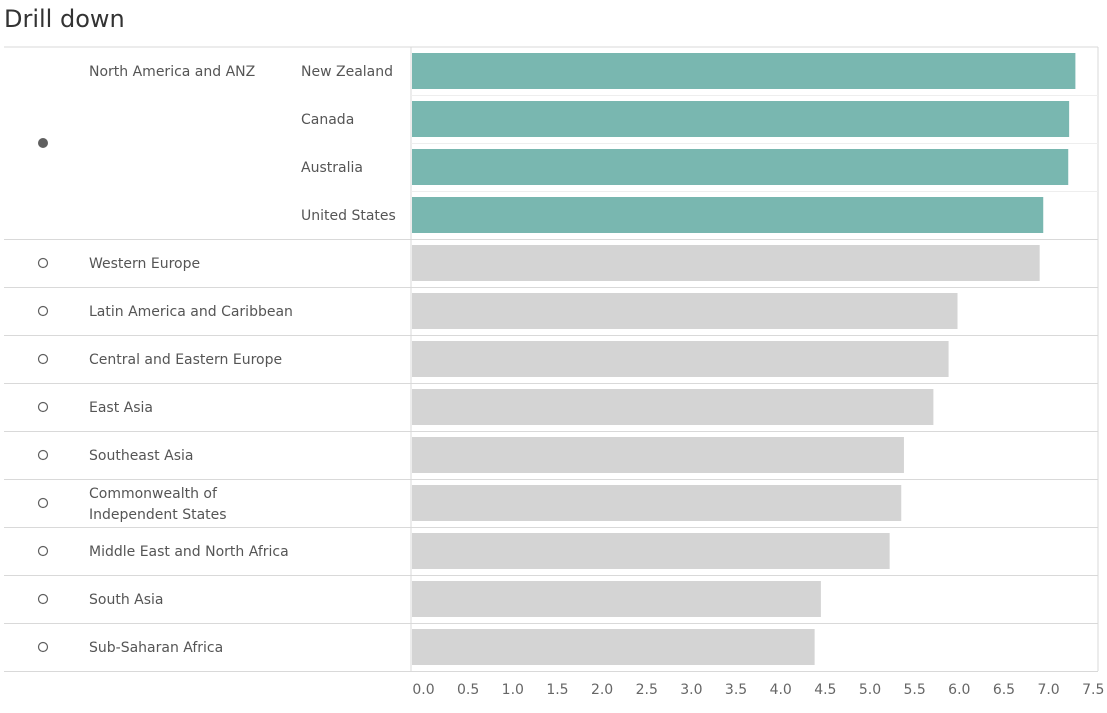 Image resolution: width=1107 pixels, height=713 pixels. I want to click on bar-new-zealand, so click(744, 71).